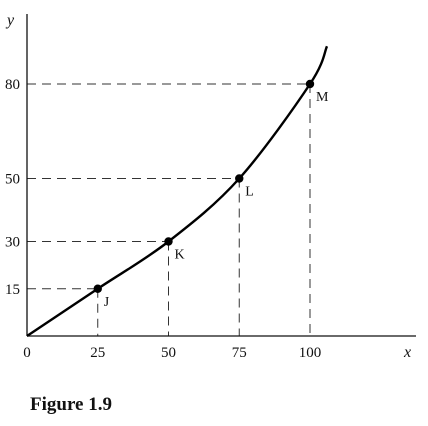  I want to click on x-tick-label: 50, so click(168, 353).